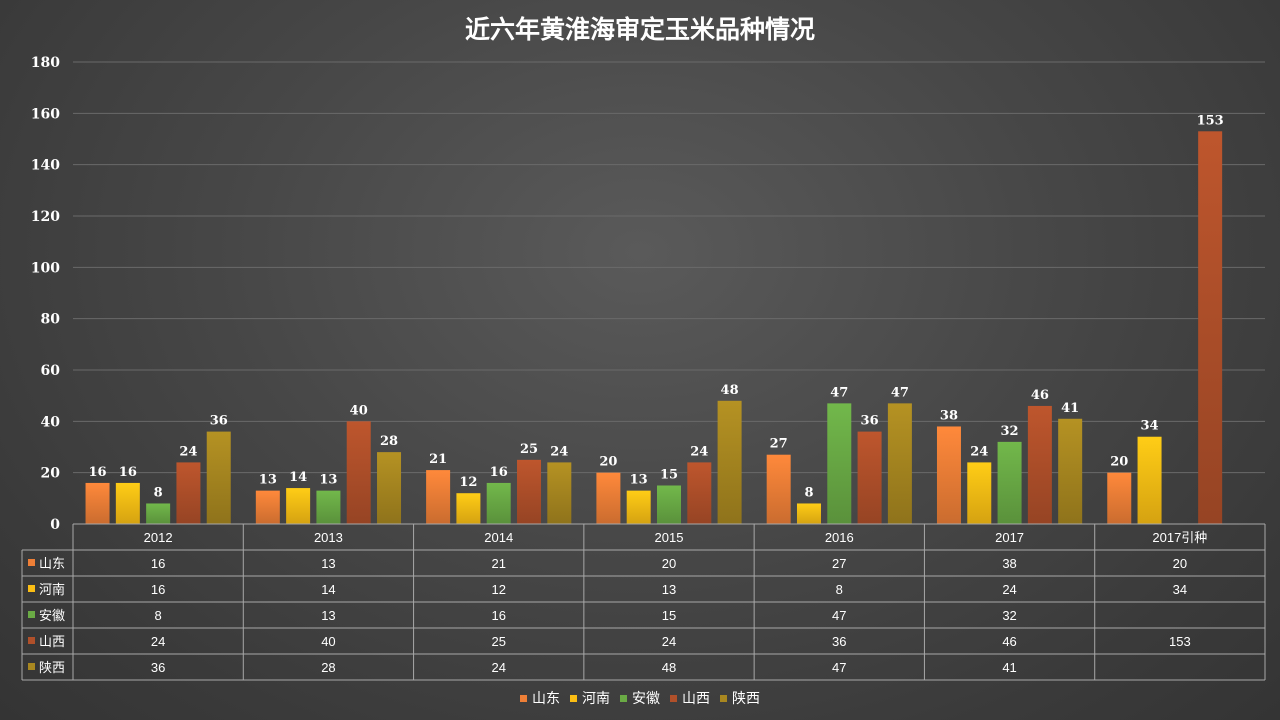 The width and height of the screenshot is (1280, 720). What do you see at coordinates (1009, 537) in the screenshot?
I see `category-label: 2017` at bounding box center [1009, 537].